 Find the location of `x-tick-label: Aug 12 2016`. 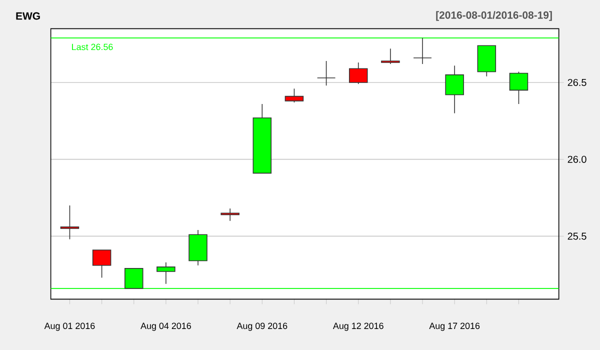

x-tick-label: Aug 12 2016 is located at coordinates (358, 326).